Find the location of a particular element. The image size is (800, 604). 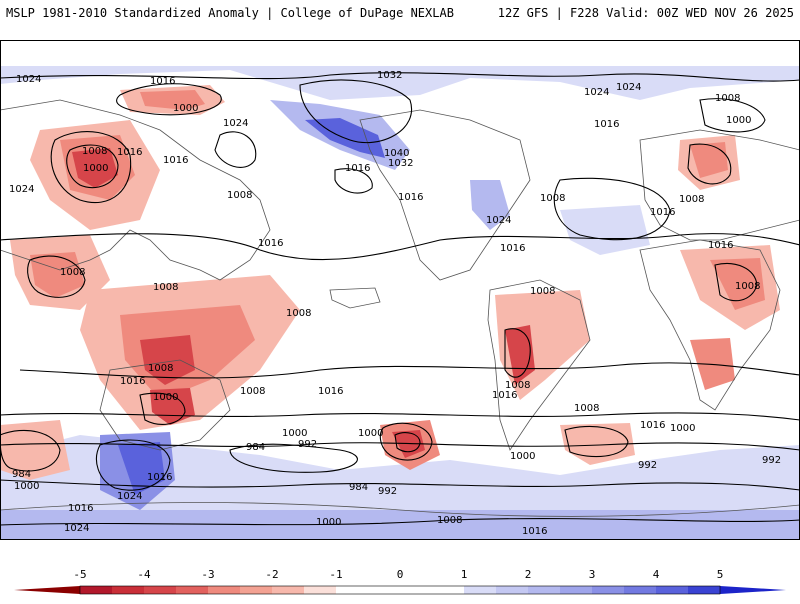

isobar-label: 1040 is located at coordinates (396, 153).